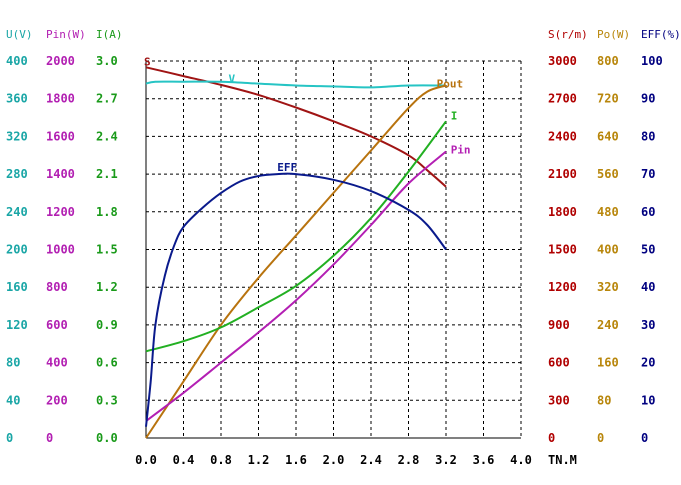  Describe the element at coordinates (652, 61) in the screenshot. I see `right-tick-EFF: 100` at that location.